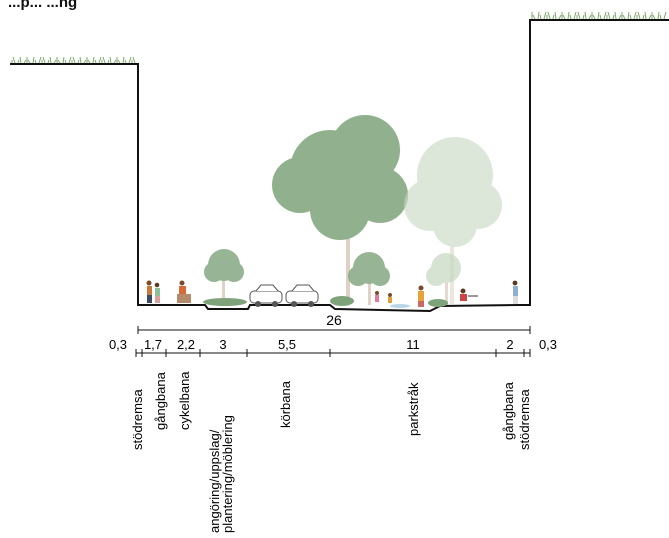 The height and width of the screenshot is (538, 669). I want to click on grass-left, so click(73, 60).